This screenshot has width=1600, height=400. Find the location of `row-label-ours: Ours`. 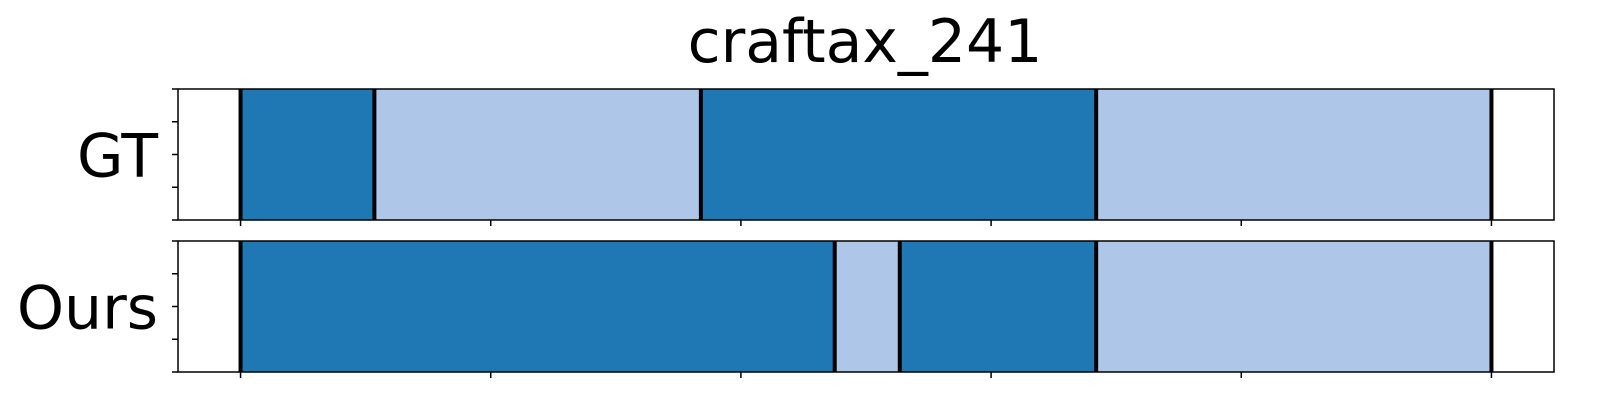

row-label-ours: Ours is located at coordinates (87, 309).